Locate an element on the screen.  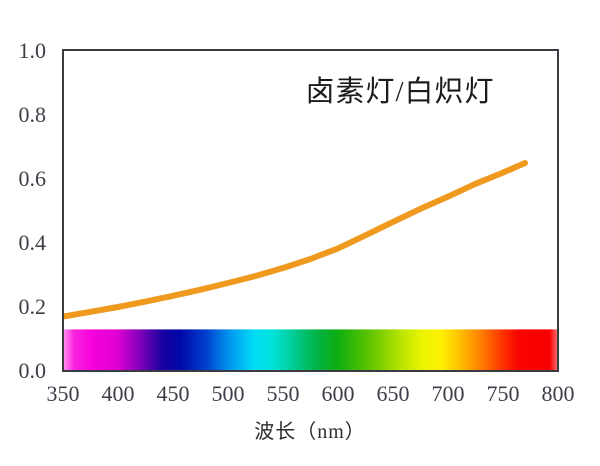
y-tick-label: 0.0 is located at coordinates (32, 370).